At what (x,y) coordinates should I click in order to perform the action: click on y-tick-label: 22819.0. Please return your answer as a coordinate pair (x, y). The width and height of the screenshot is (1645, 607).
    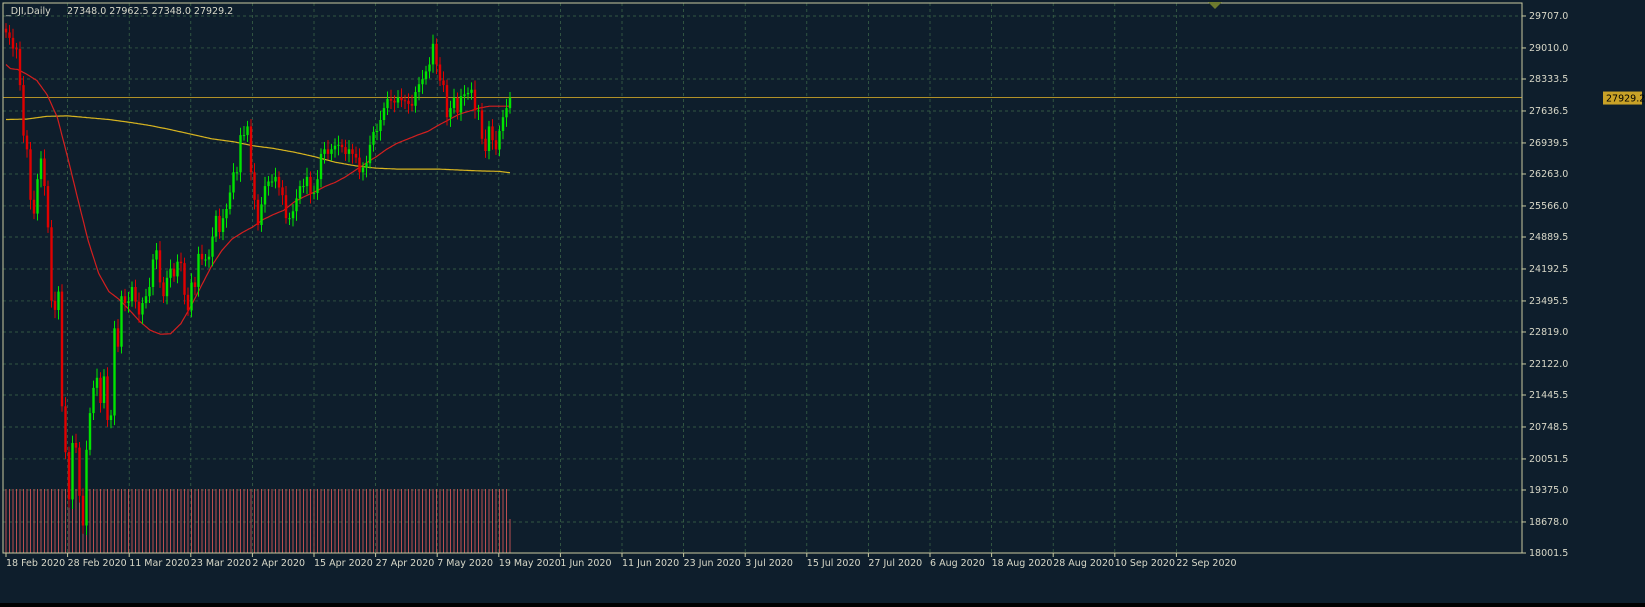
    Looking at the image, I should click on (1548, 332).